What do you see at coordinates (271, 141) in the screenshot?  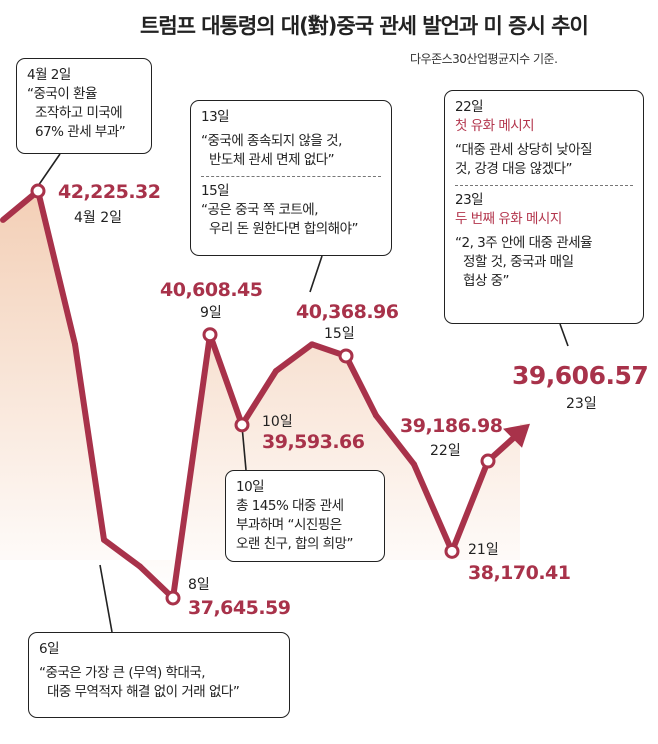 I see `callout-quote-line: “중국에 종속되지 않을 것,` at bounding box center [271, 141].